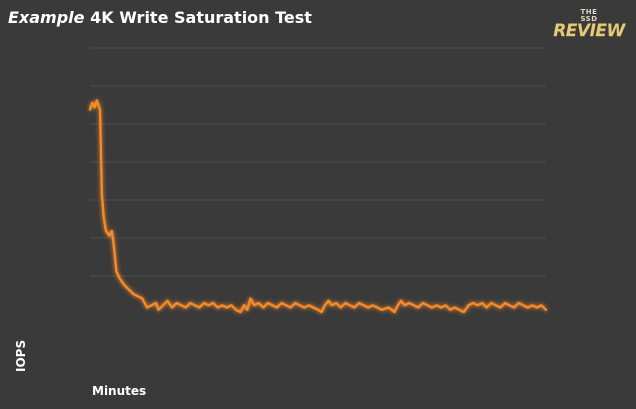  I want to click on chart-title: Example 4K Write Saturation Test, so click(160, 17).